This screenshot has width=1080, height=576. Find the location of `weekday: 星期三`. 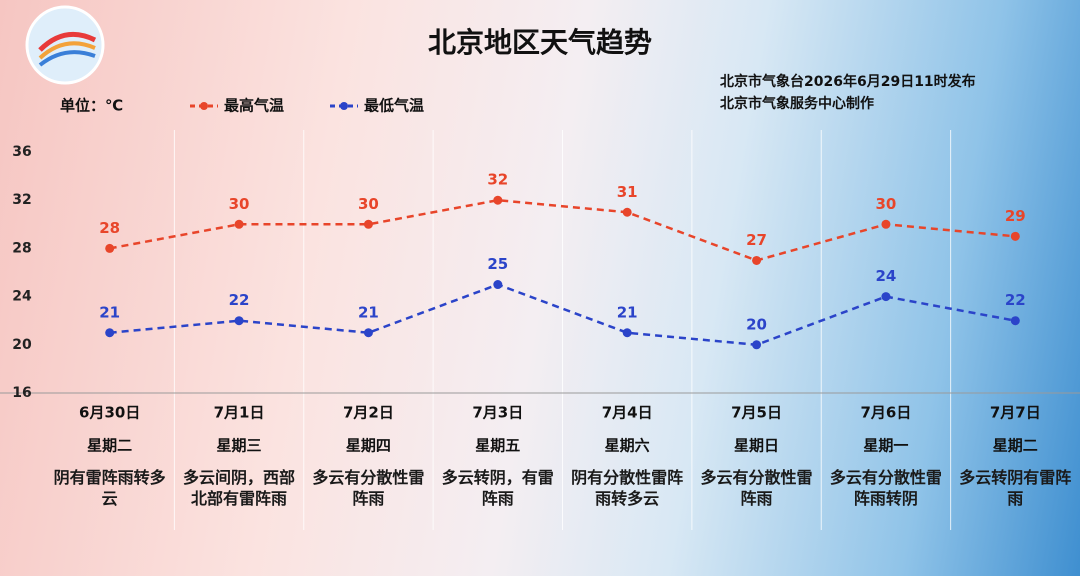

weekday: 星期三 is located at coordinates (239, 446).